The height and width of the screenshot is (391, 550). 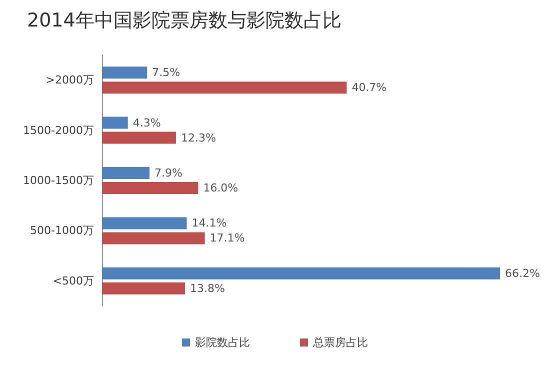 What do you see at coordinates (146, 123) in the screenshot?
I see `data-label: 4.3%` at bounding box center [146, 123].